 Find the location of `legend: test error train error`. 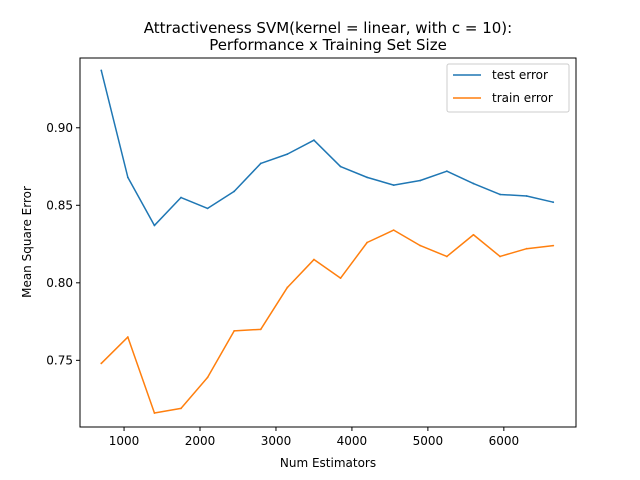

legend: test error train error is located at coordinates (508, 88).